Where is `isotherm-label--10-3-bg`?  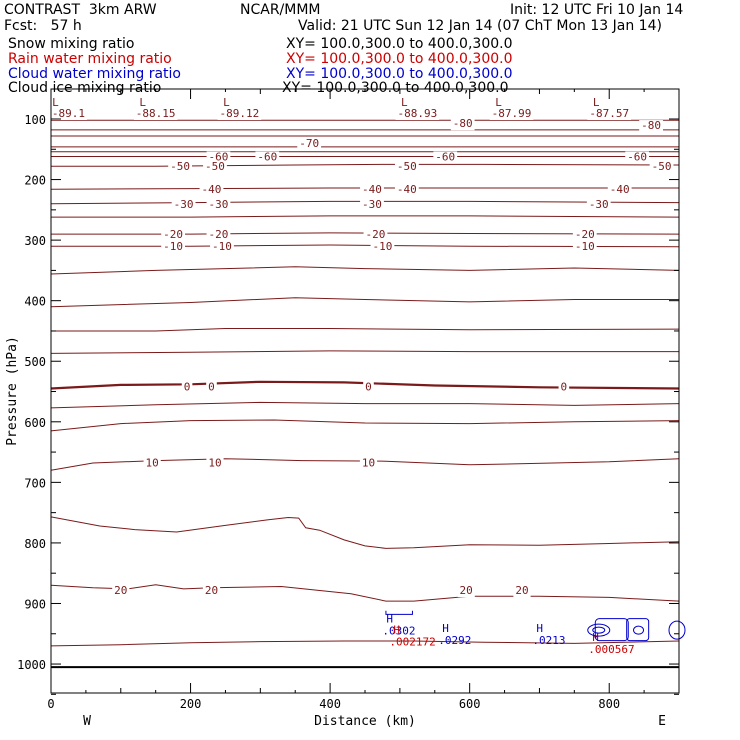 isotherm-label--10-3-bg is located at coordinates (584, 247).